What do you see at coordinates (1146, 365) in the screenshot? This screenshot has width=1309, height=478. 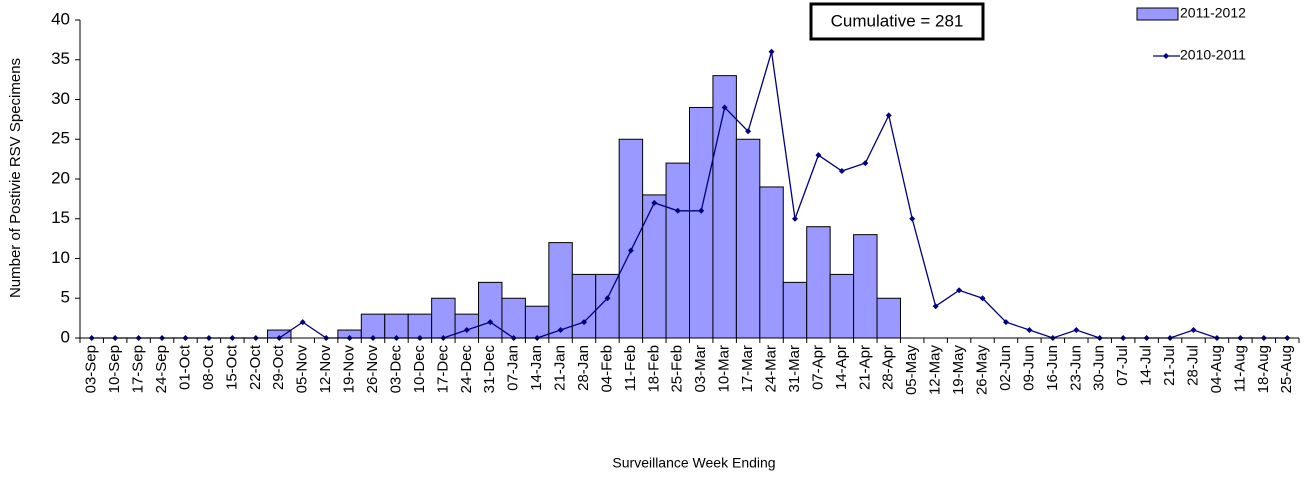 I see `x-tick-label: 14-Jul` at bounding box center [1146, 365].